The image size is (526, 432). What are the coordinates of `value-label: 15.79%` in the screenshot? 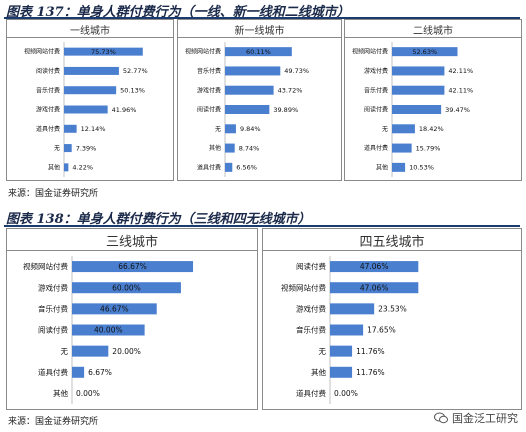 It's located at (428, 148).